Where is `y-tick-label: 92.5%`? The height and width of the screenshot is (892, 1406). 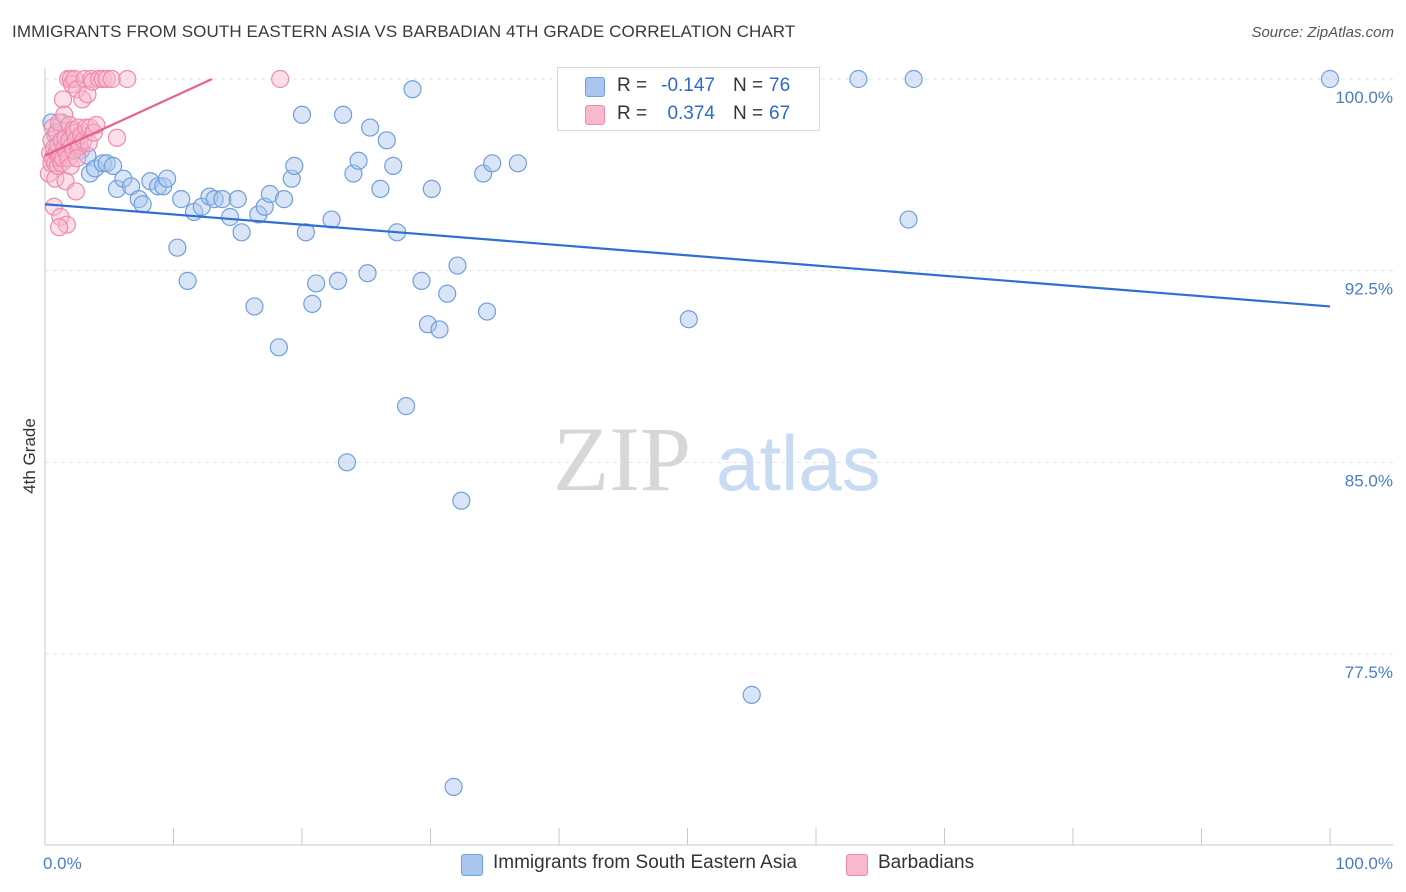
y-tick-label: 92.5% is located at coordinates (1369, 289).